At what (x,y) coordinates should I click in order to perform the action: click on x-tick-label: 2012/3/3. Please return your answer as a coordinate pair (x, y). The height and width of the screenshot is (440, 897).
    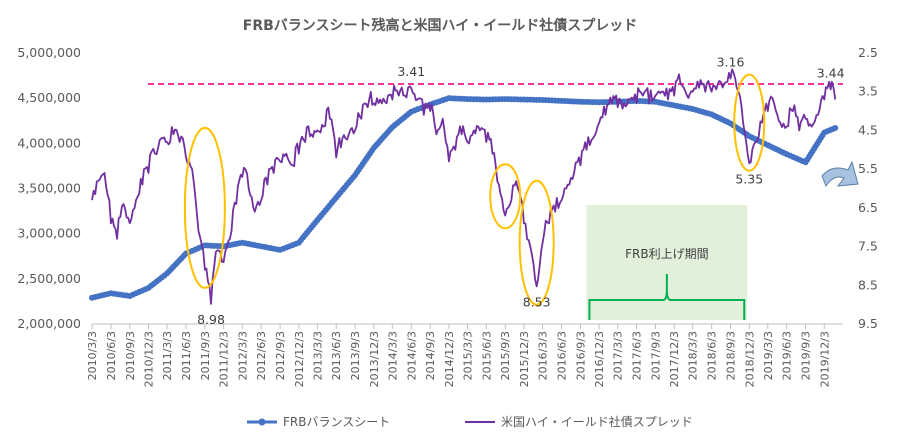
    Looking at the image, I should click on (242, 355).